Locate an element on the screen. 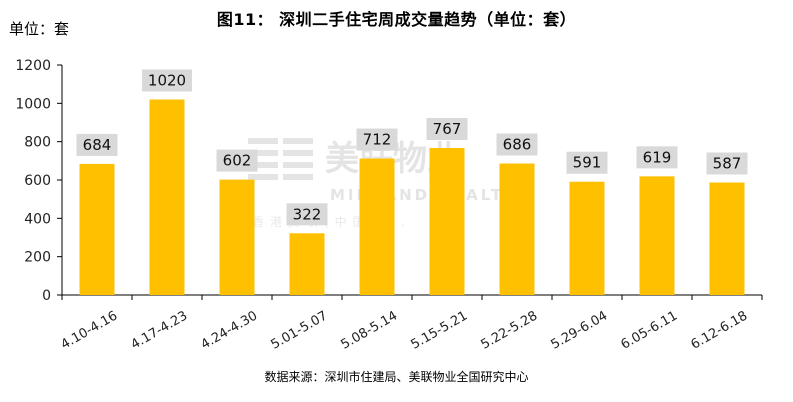  y-tick-label: 800 is located at coordinates (37, 143).